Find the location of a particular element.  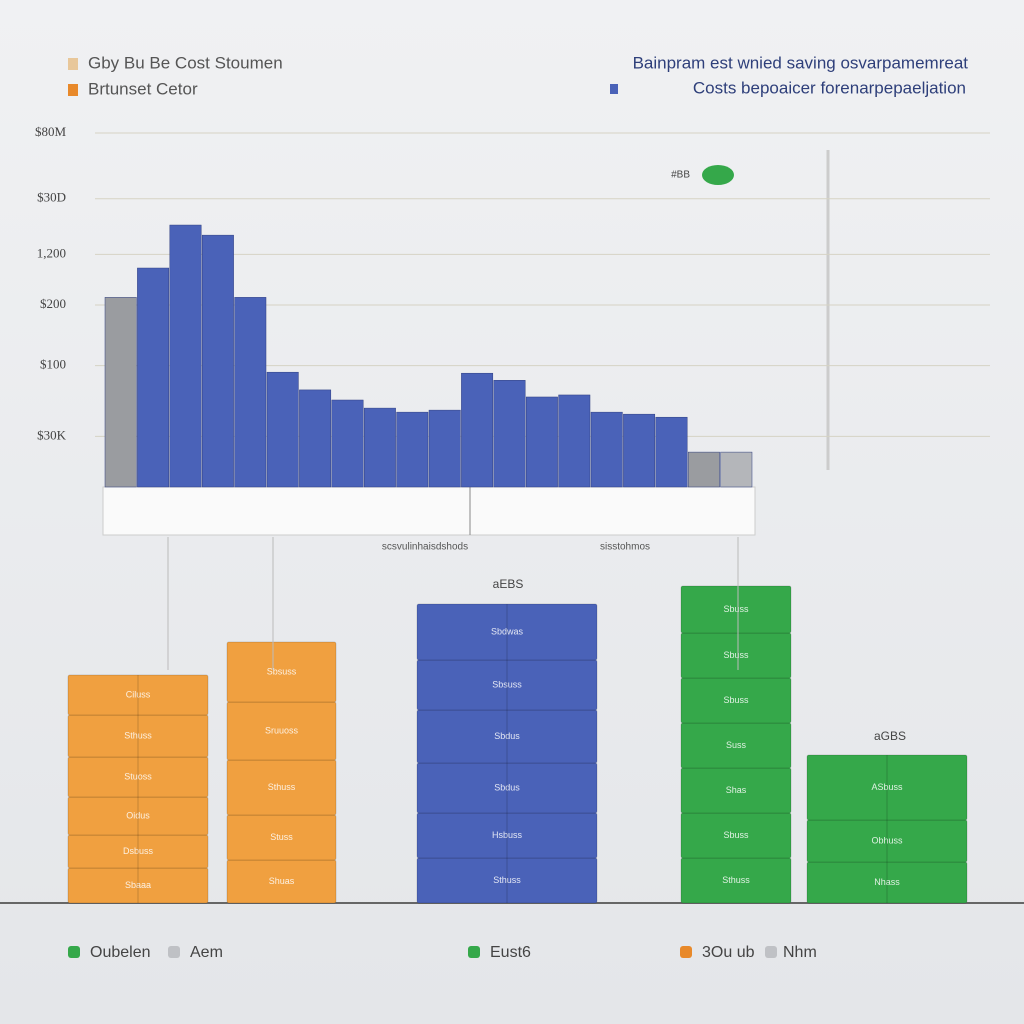

y-tick-label: $30D is located at coordinates (51, 197).